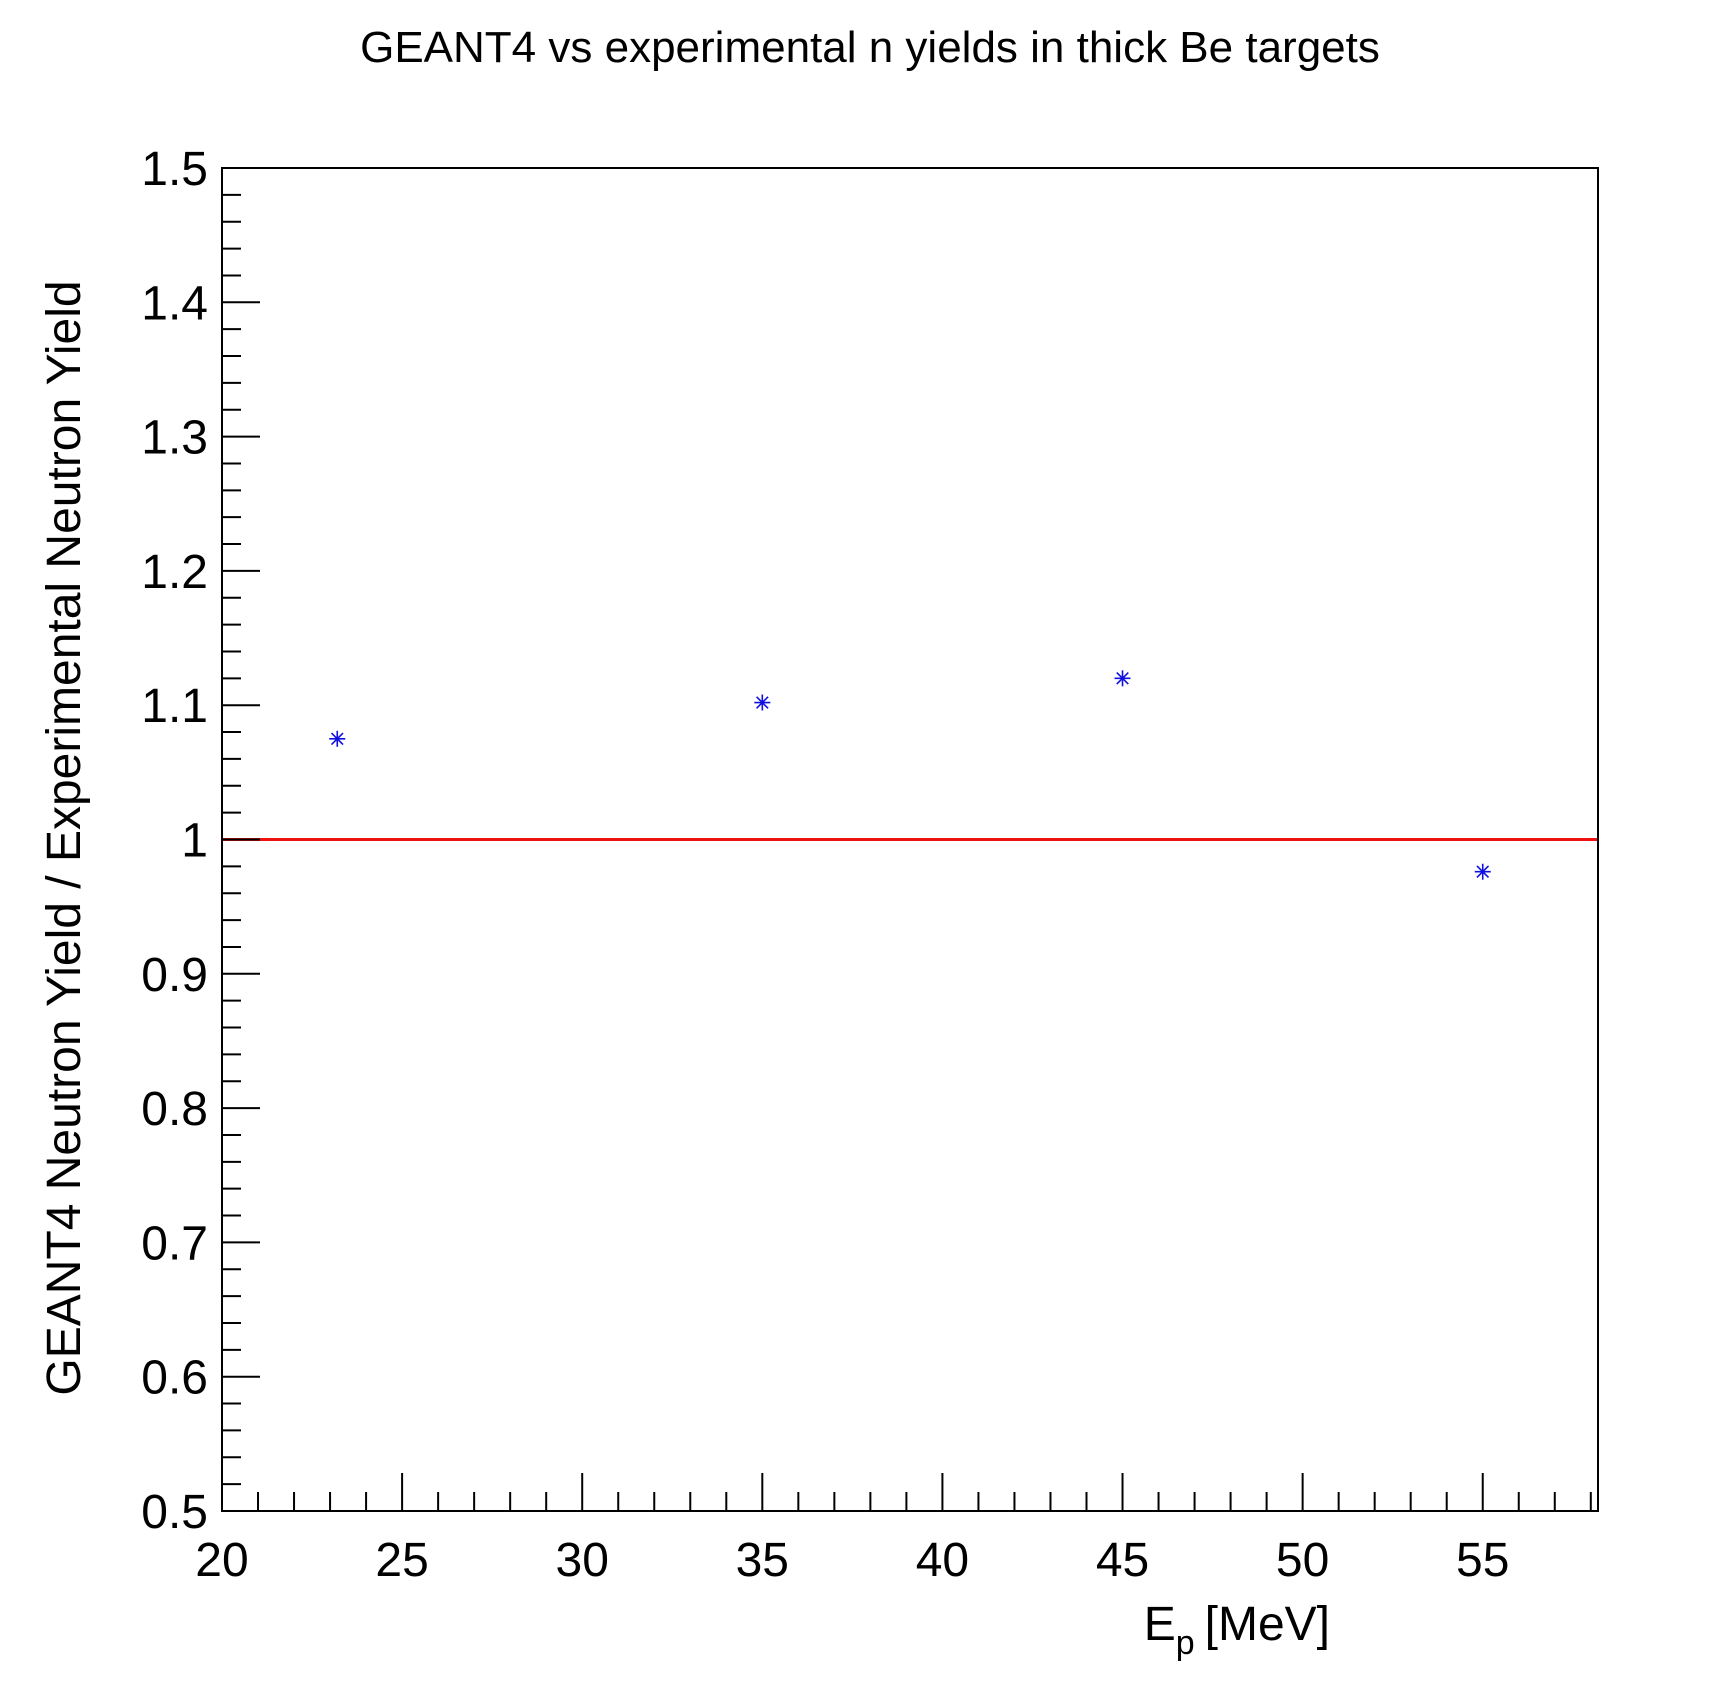 The image size is (1710, 1681). What do you see at coordinates (174, 169) in the screenshot?
I see `y-tick-label: 1.5` at bounding box center [174, 169].